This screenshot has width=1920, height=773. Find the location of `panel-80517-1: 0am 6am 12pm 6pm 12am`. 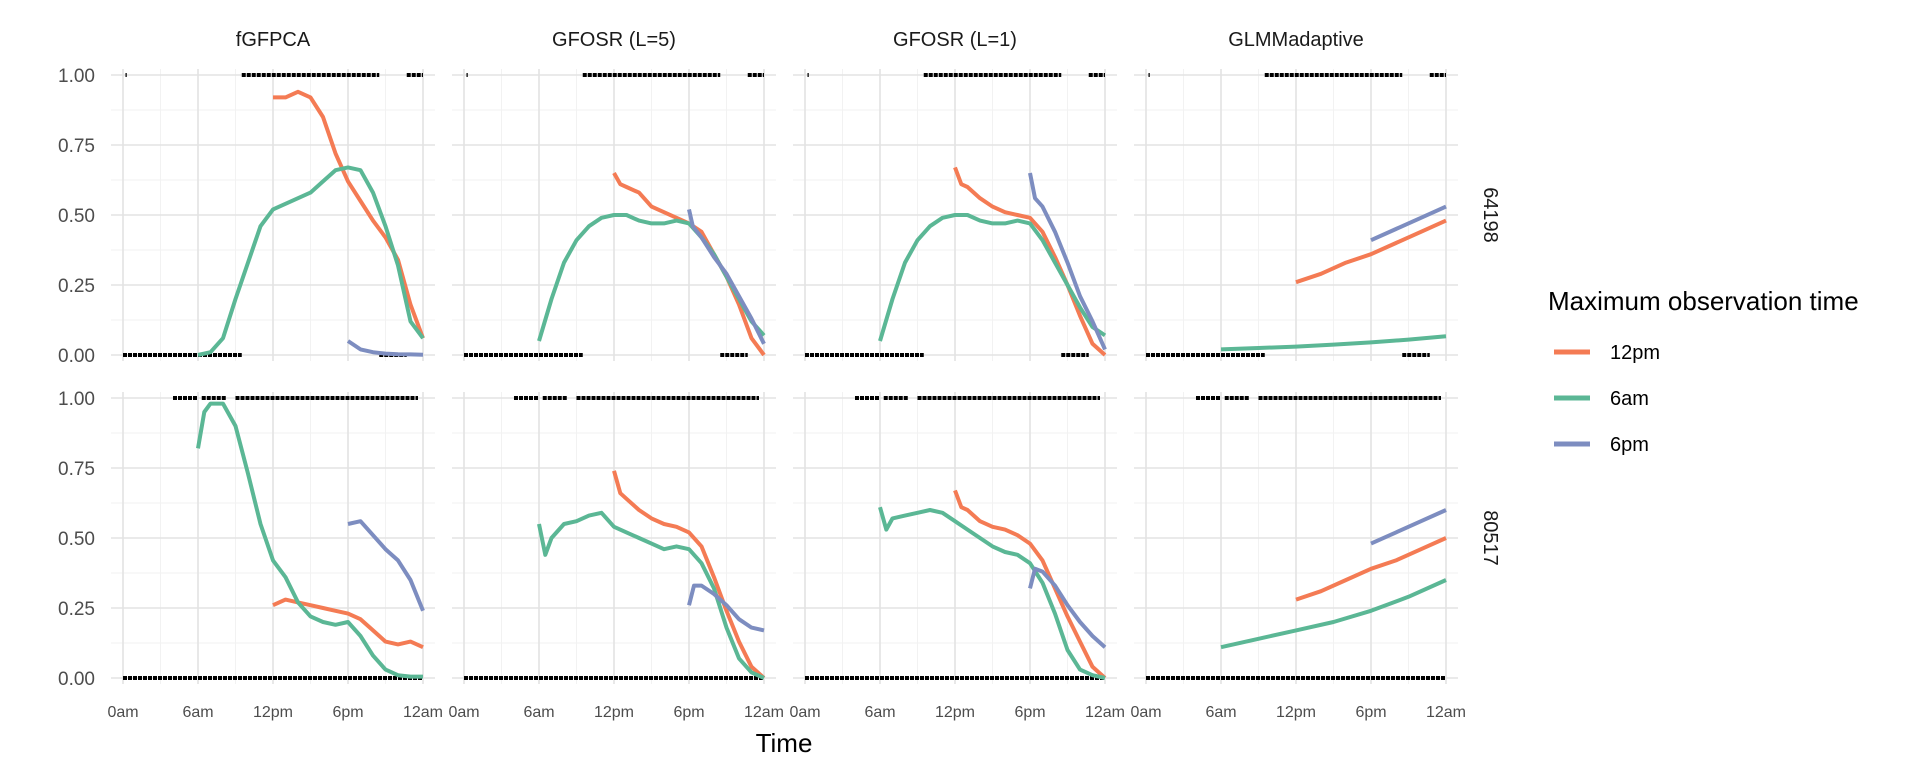

panel-80517-1: 0am 6am 12pm 6pm 12am is located at coordinates (616, 556).